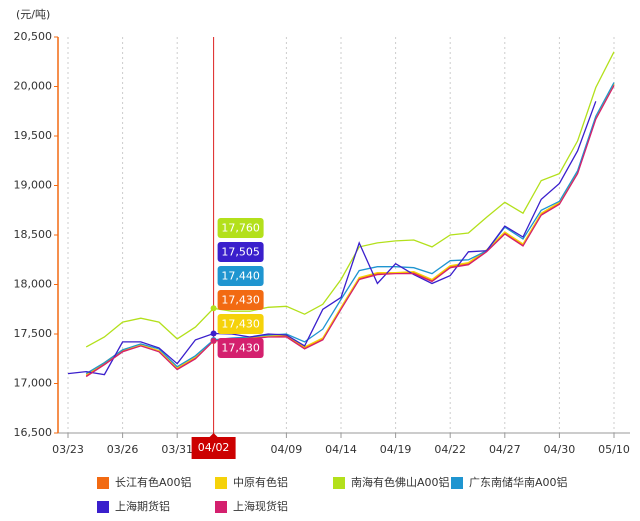 The image size is (640, 521). What do you see at coordinates (153, 482) in the screenshot?
I see `legend-label: 长江有色A00铝` at bounding box center [153, 482].